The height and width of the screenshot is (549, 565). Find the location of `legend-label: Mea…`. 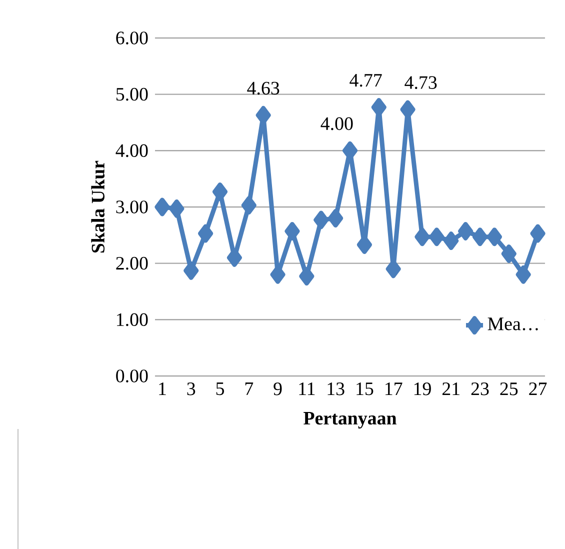

legend-label: Mea… is located at coordinates (513, 323).